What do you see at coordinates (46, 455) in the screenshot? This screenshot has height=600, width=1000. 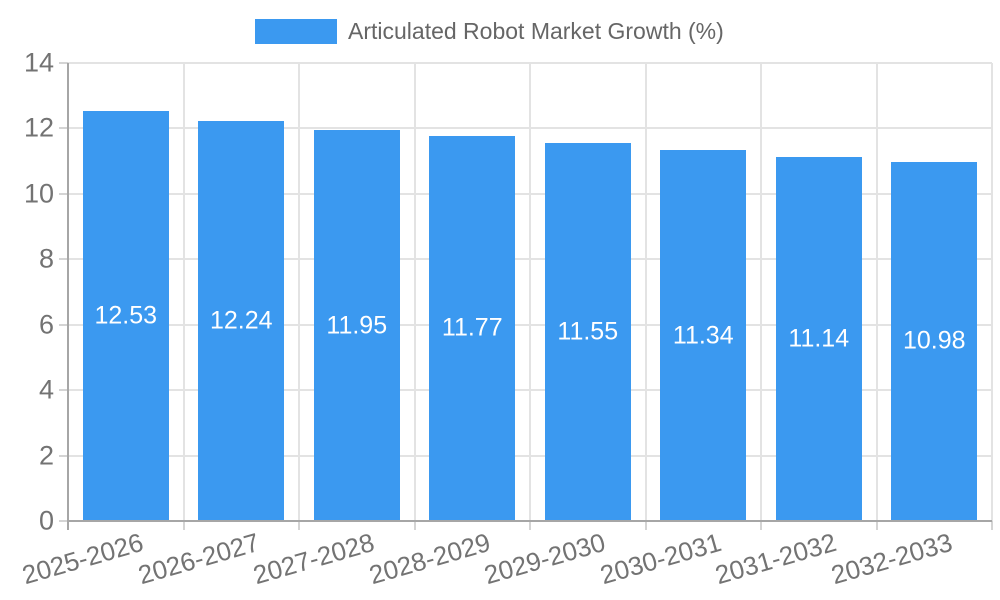 I see `y-tick-label: 2` at bounding box center [46, 455].